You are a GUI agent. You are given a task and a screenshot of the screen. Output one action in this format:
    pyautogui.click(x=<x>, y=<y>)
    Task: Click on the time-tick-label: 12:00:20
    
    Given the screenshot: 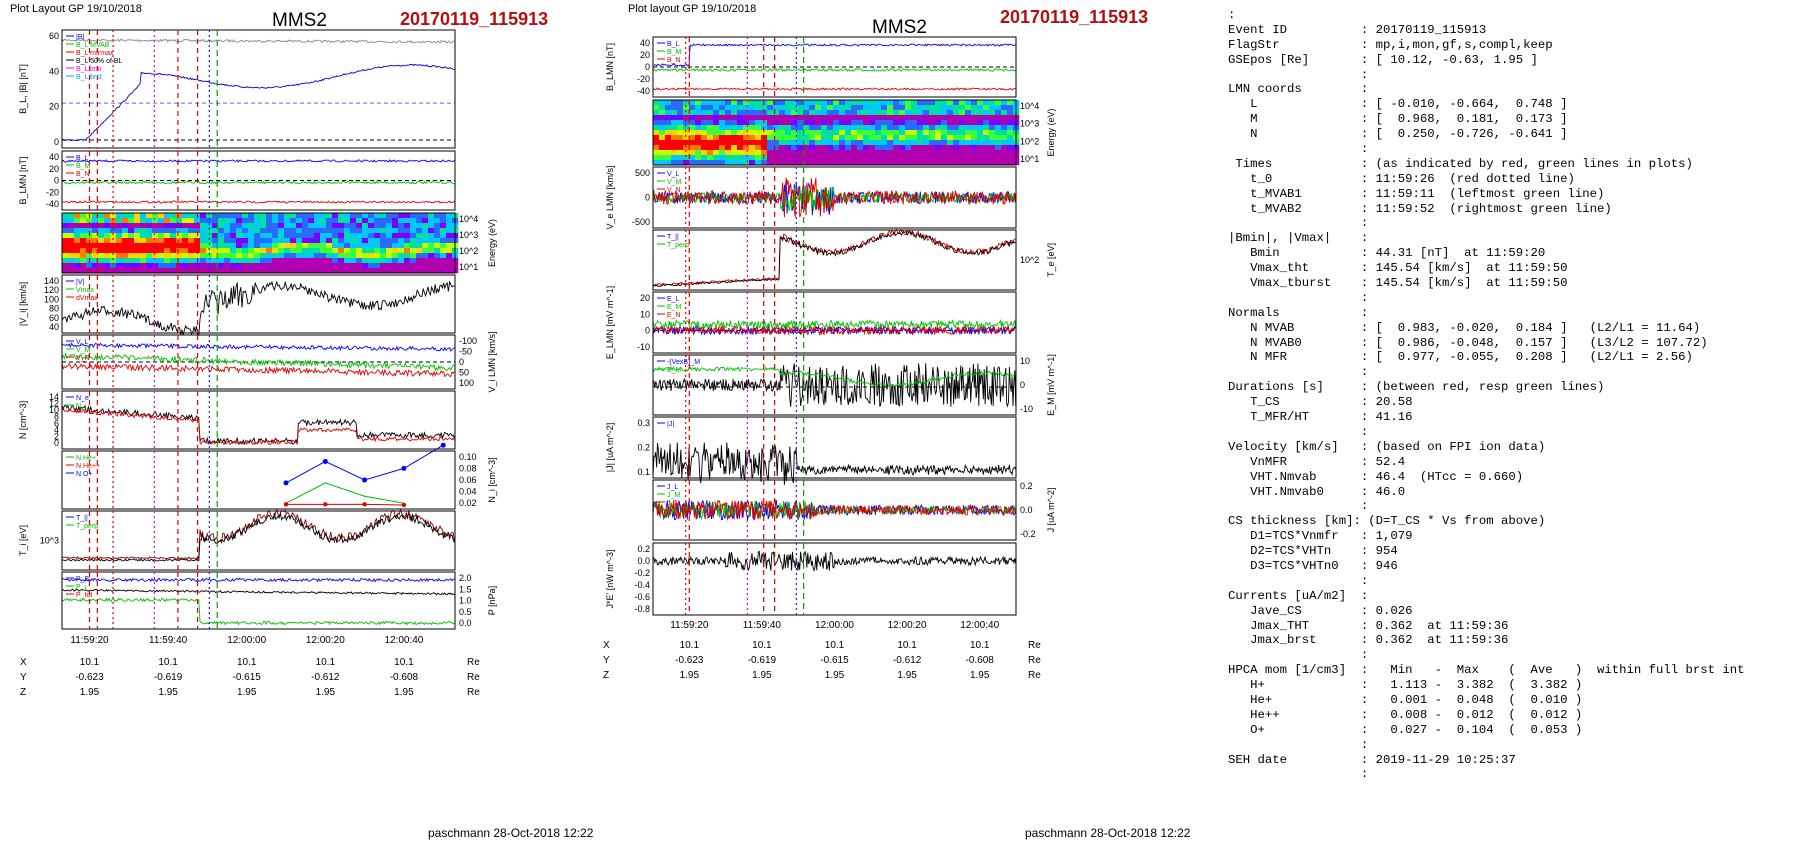 What is the action you would take?
    pyautogui.click(x=907, y=625)
    